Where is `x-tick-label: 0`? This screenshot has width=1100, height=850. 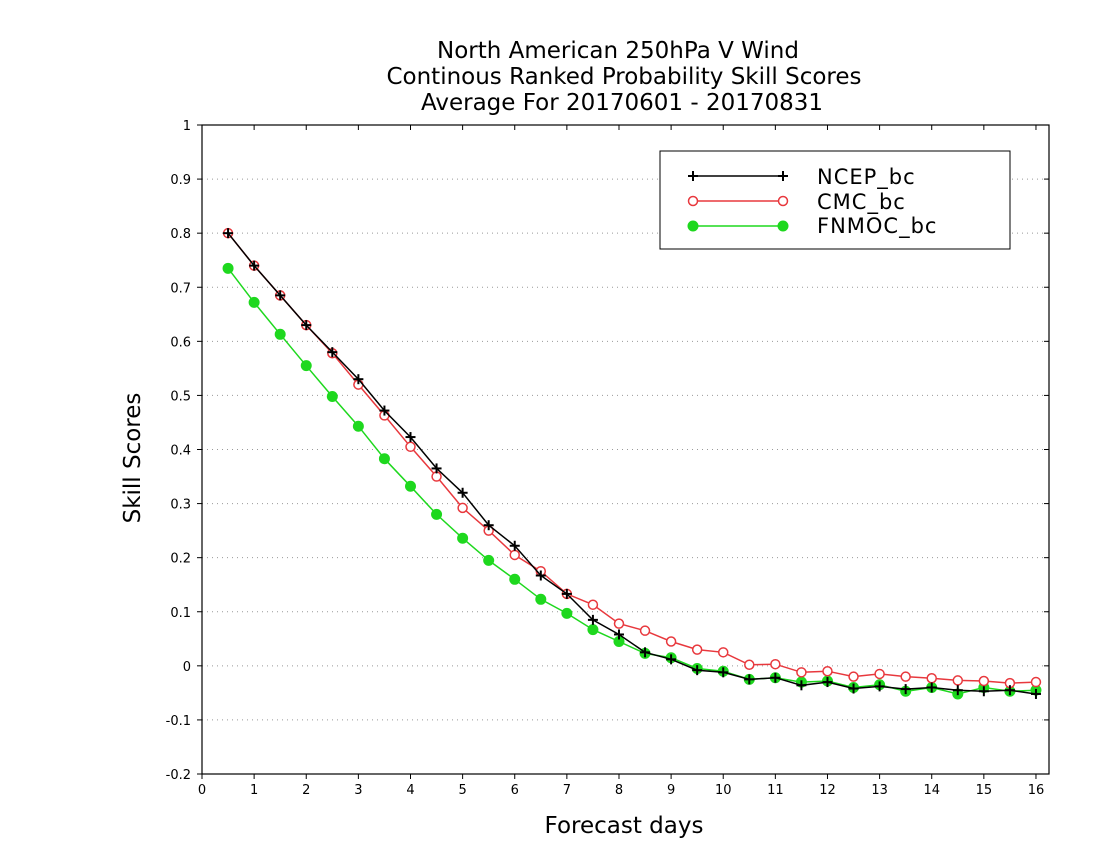 x-tick-label: 0 is located at coordinates (202, 790).